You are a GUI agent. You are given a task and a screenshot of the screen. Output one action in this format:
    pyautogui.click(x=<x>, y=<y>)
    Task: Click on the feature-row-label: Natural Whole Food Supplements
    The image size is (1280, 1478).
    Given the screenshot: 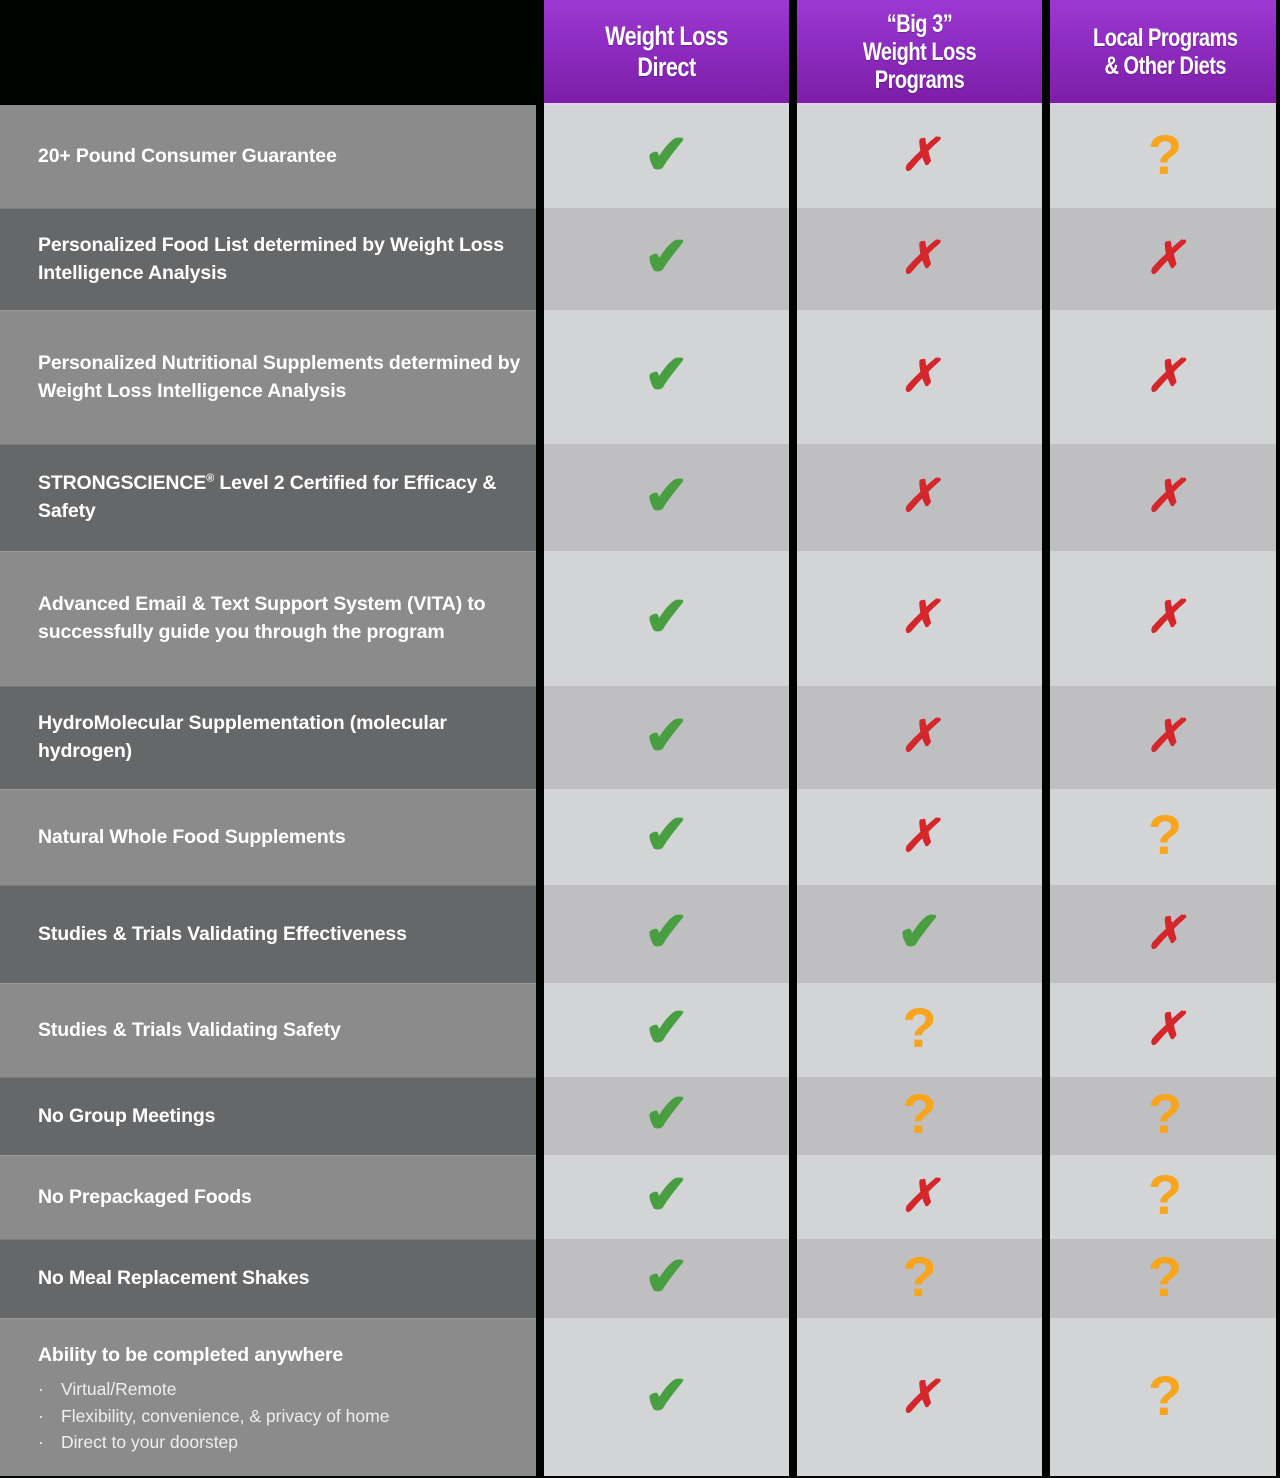 What is the action you would take?
    pyautogui.click(x=268, y=837)
    